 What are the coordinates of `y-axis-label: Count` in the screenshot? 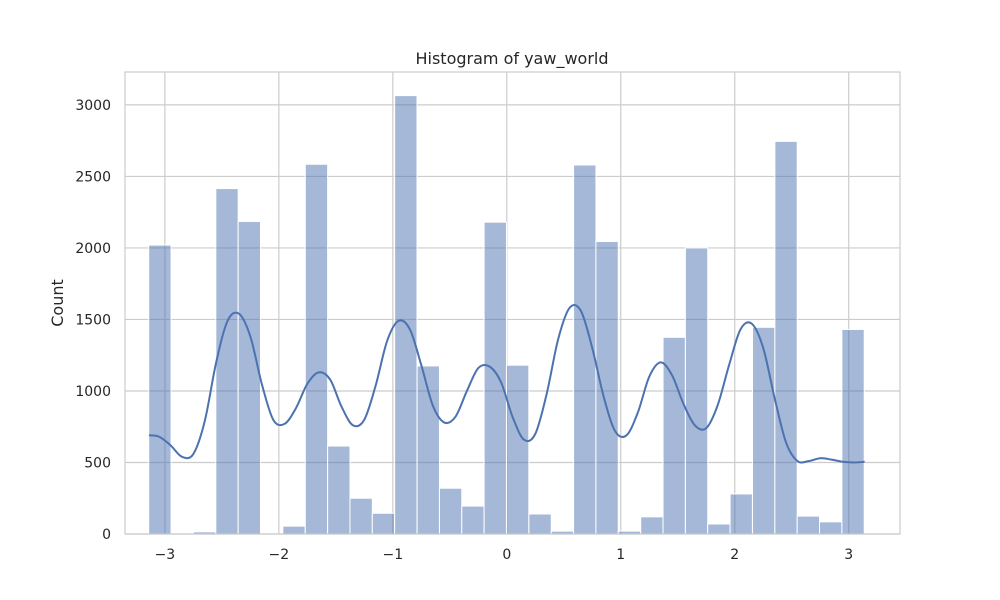 It's located at (57, 303).